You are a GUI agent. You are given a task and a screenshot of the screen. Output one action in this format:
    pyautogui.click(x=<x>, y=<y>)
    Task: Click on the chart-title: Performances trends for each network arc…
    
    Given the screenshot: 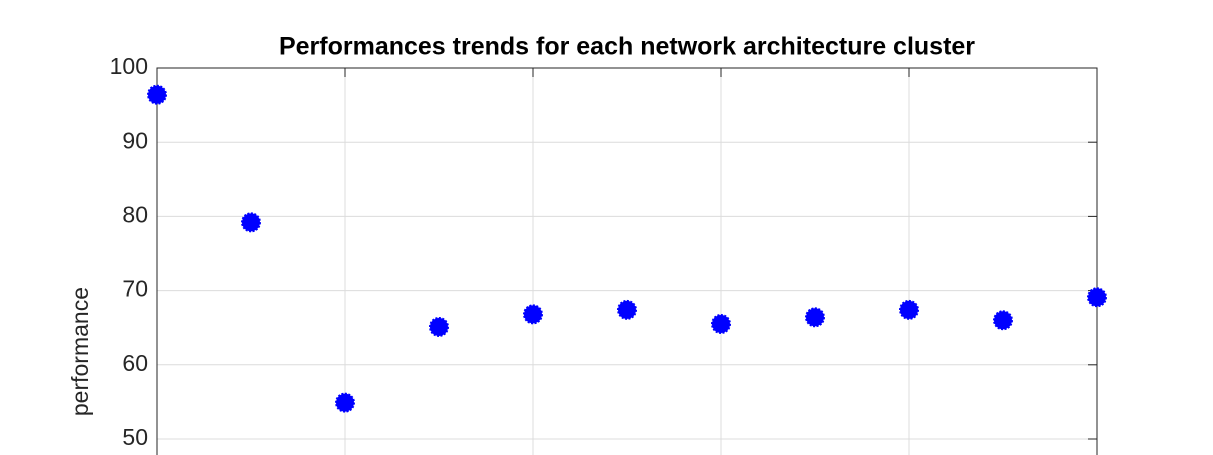 What is the action you would take?
    pyautogui.click(x=627, y=47)
    